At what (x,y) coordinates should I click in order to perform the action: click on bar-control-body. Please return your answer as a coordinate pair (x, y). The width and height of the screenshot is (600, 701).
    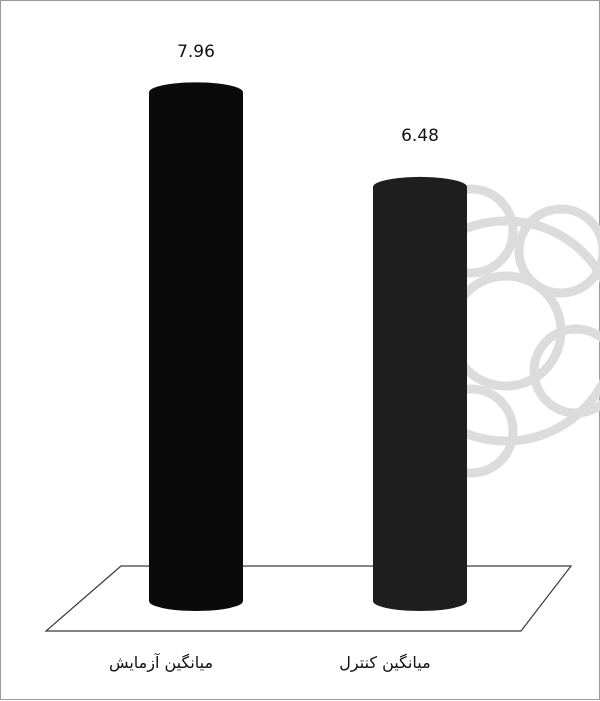
    Looking at the image, I should click on (420, 394).